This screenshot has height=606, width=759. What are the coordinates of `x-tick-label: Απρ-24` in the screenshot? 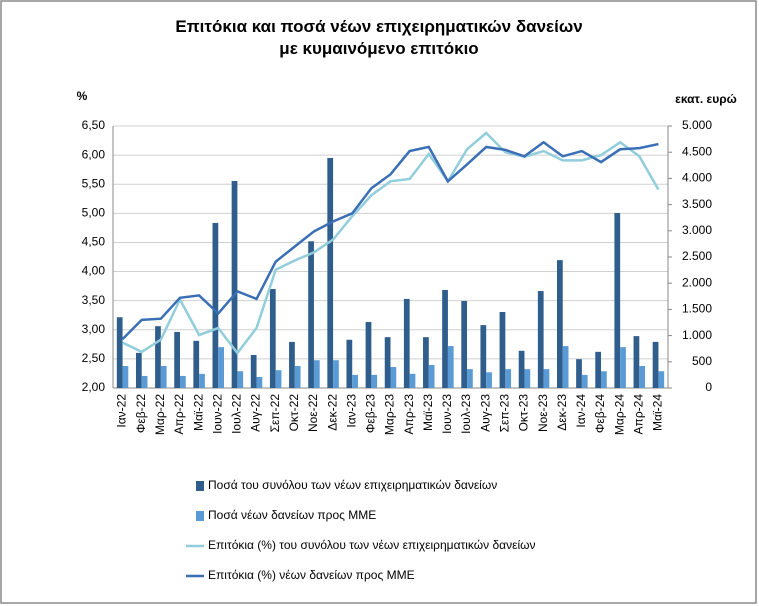 It's located at (638, 414).